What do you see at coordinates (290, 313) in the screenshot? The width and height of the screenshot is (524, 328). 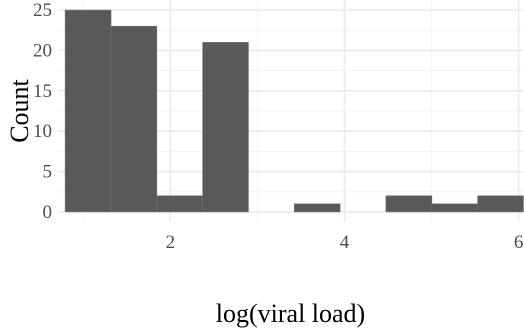 I see `x-axis-title: log(viral load)` at bounding box center [290, 313].